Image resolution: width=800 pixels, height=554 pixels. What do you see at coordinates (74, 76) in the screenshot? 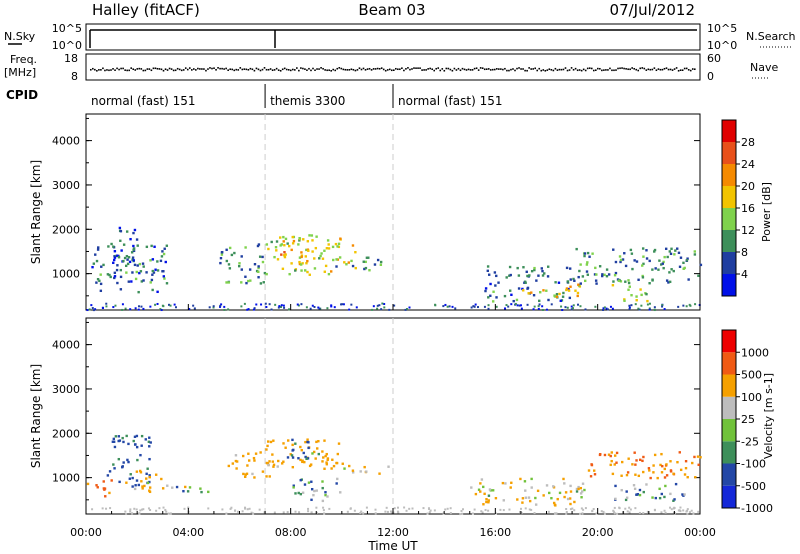
I see `freq-tick-bottom: 8` at bounding box center [74, 76].